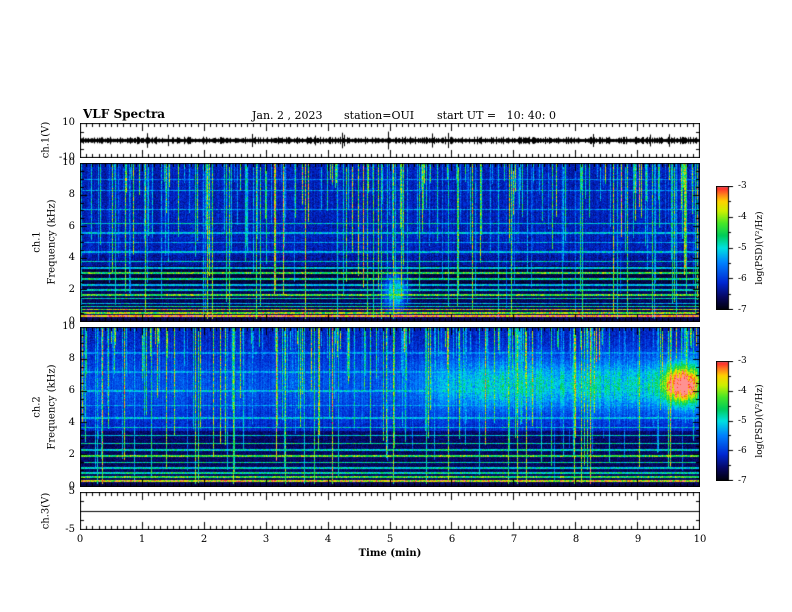 The image size is (792, 612). What do you see at coordinates (742, 217) in the screenshot?
I see `colorbar1-tick-label: -4` at bounding box center [742, 217].